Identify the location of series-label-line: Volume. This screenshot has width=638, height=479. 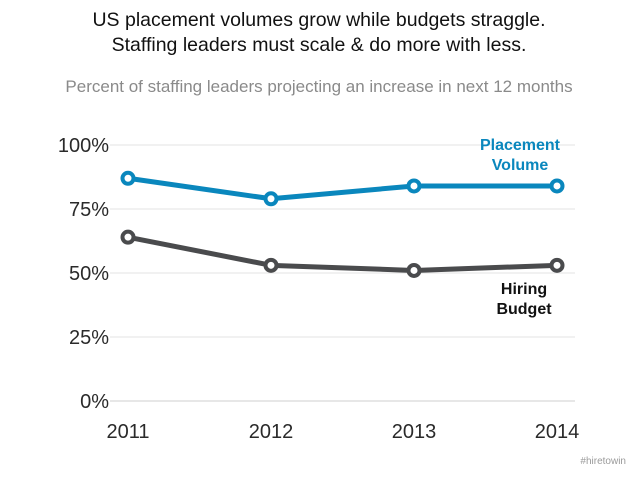
(520, 165).